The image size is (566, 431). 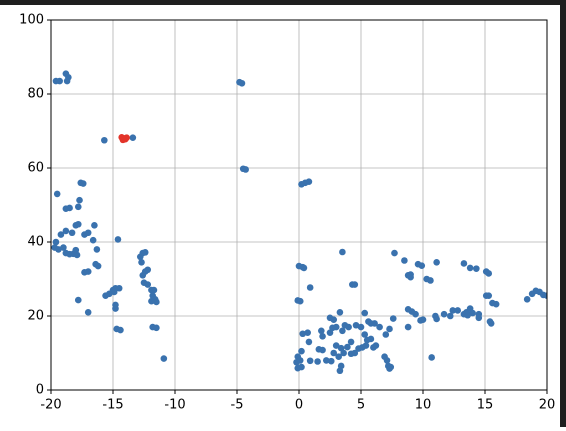 I want to click on x-tick-label: 10, so click(x=423, y=405).